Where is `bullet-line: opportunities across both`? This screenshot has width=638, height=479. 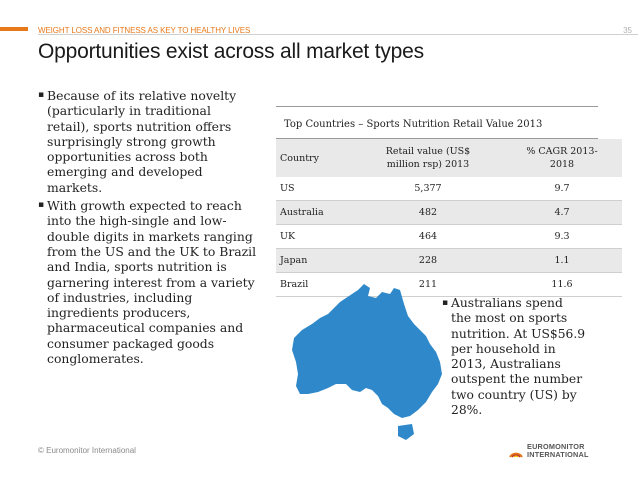
bullet-line: opportunities across both is located at coordinates (127, 157).